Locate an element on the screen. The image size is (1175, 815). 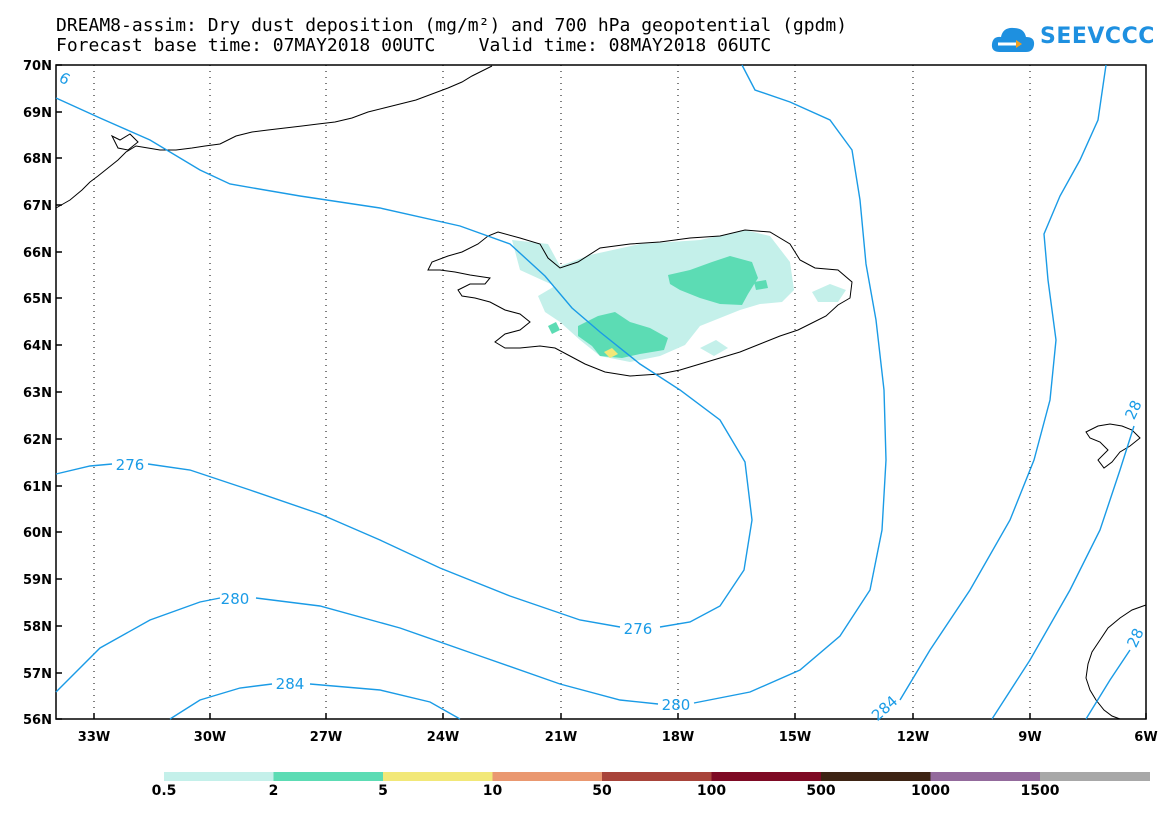
lat-label: 70N is located at coordinates (37, 66).